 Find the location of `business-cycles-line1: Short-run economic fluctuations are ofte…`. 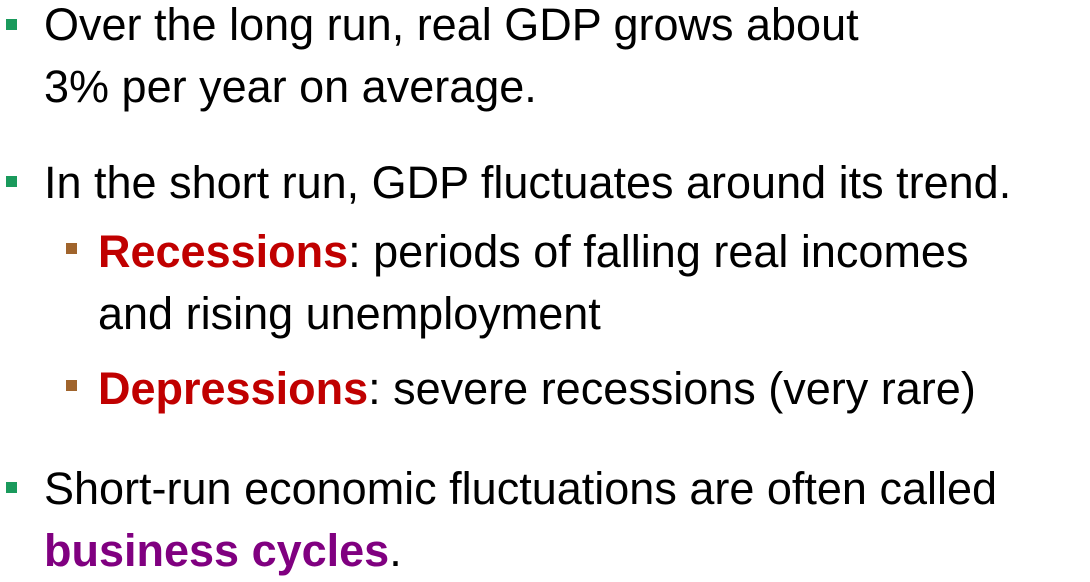

business-cycles-line1: Short-run economic fluctuations are ofte… is located at coordinates (521, 488).